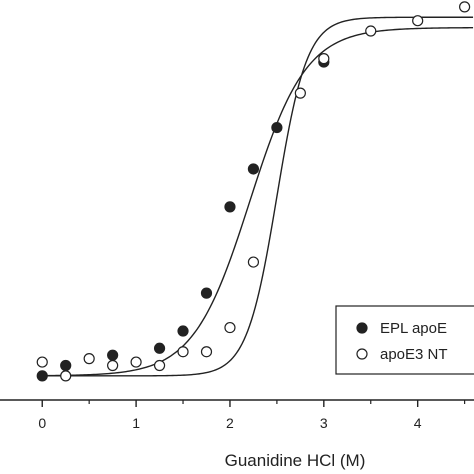  What do you see at coordinates (413, 328) in the screenshot?
I see `legend-label-1: EPL apoE` at bounding box center [413, 328].